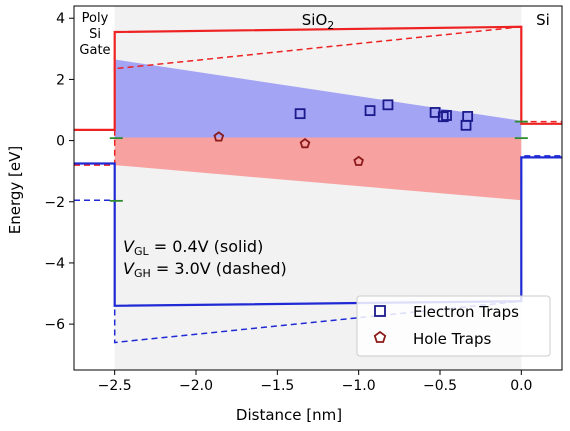 Image resolution: width=570 pixels, height=431 pixels. I want to click on legend-box, so click(453, 326).